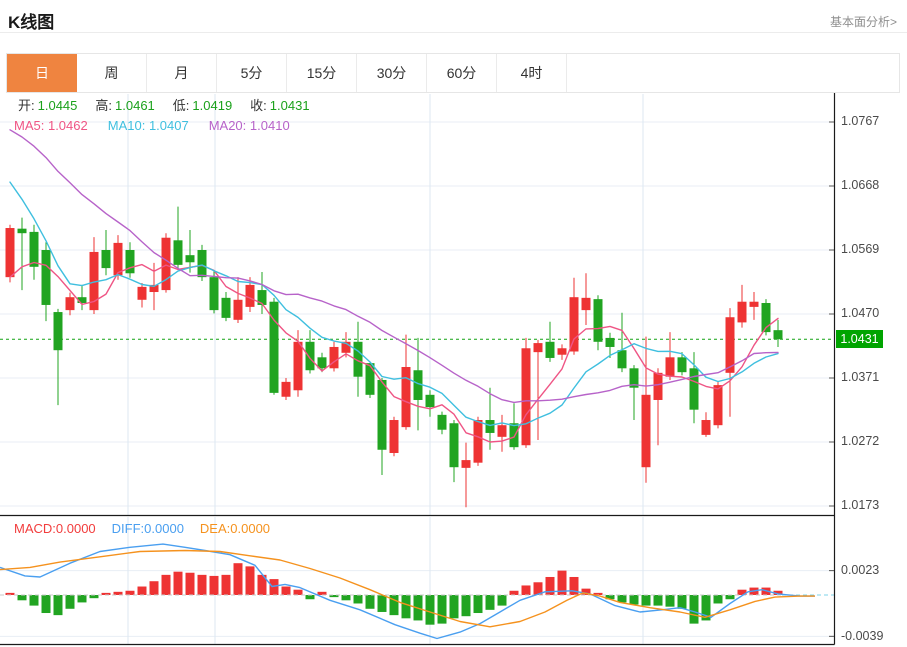 The width and height of the screenshot is (907, 647). Describe the element at coordinates (279, 106) in the screenshot. I see `ohlc-close: 收: 1.0431` at that location.